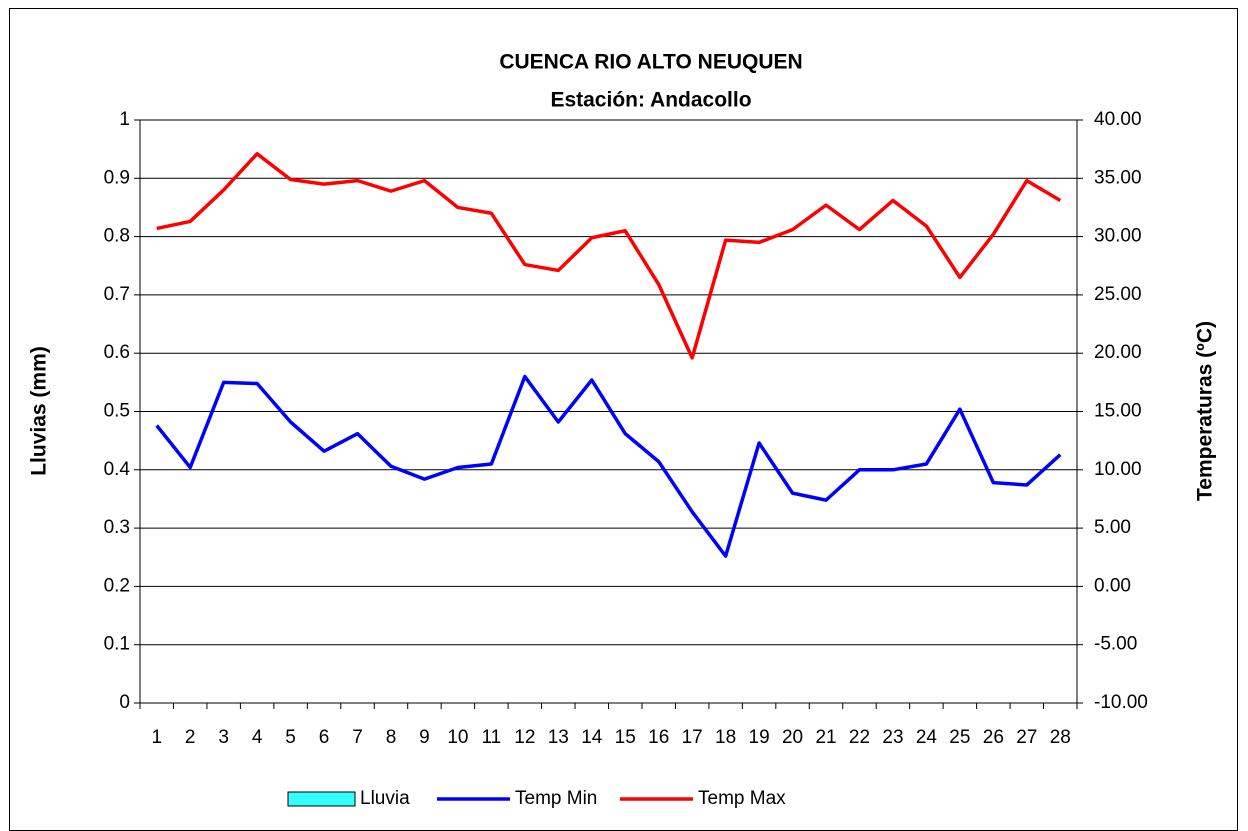 Image resolution: width=1248 pixels, height=831 pixels. What do you see at coordinates (1118, 411) in the screenshot?
I see `y2-tick-label: 15.00` at bounding box center [1118, 411].